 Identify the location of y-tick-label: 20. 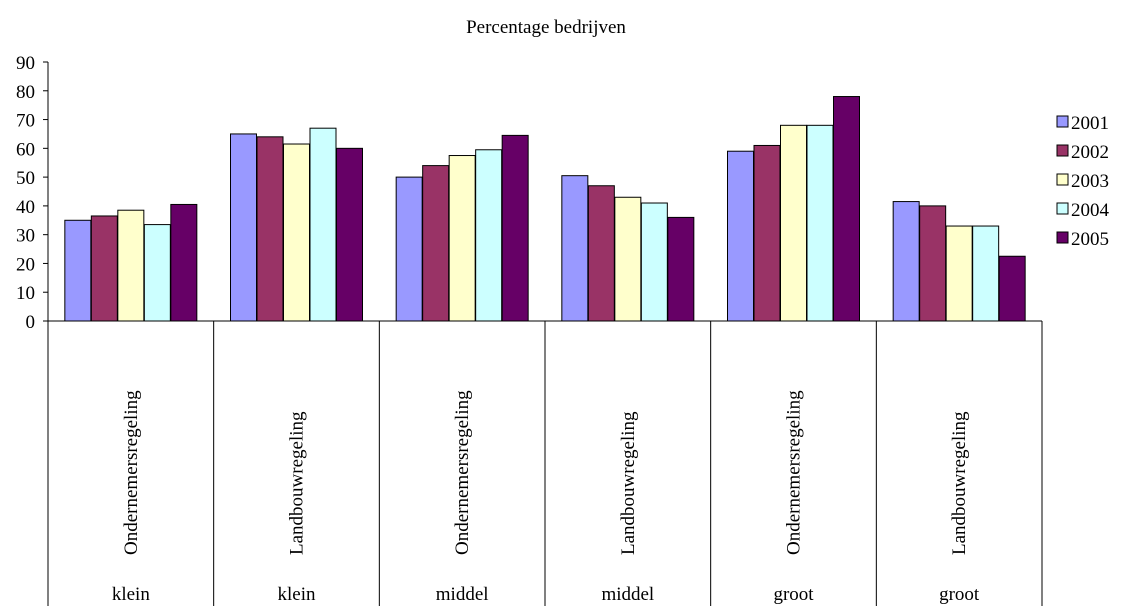
(25, 264).